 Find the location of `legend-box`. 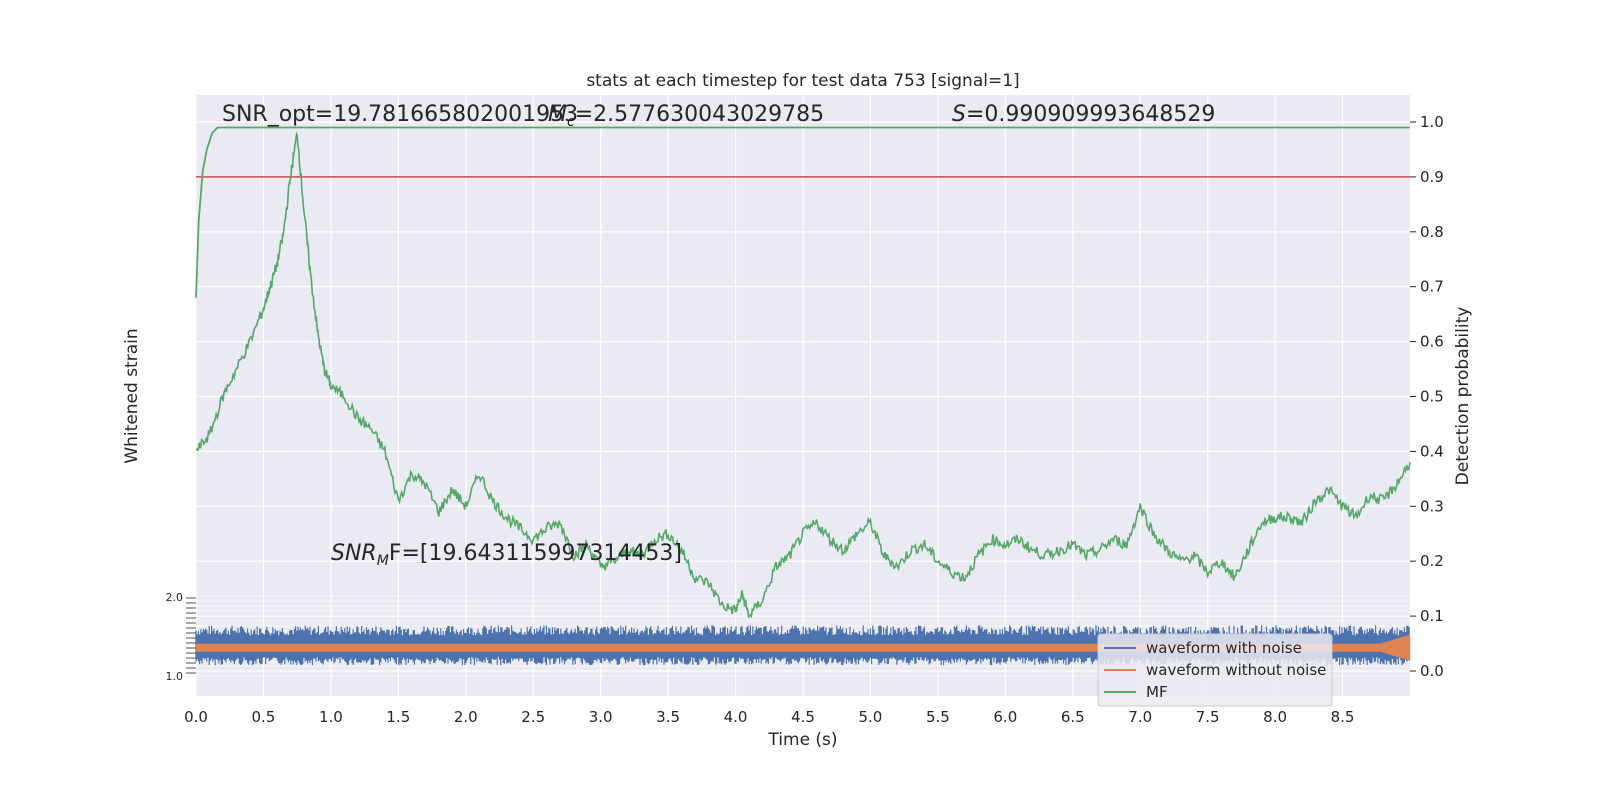

legend-box is located at coordinates (1215, 670).